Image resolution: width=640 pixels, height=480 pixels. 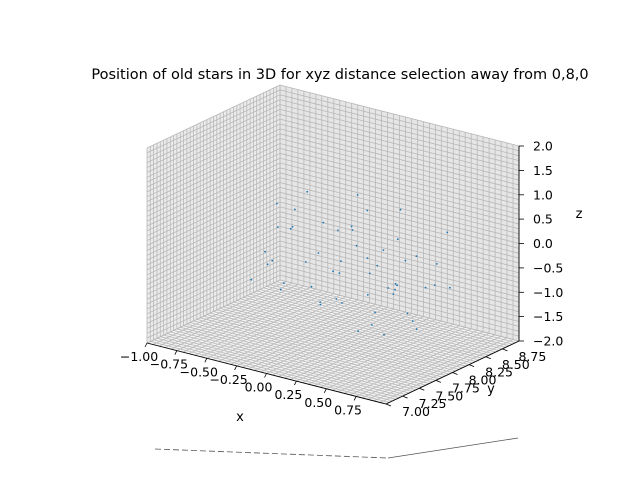 I want to click on x-tick-label: 0.50, so click(x=318, y=402).